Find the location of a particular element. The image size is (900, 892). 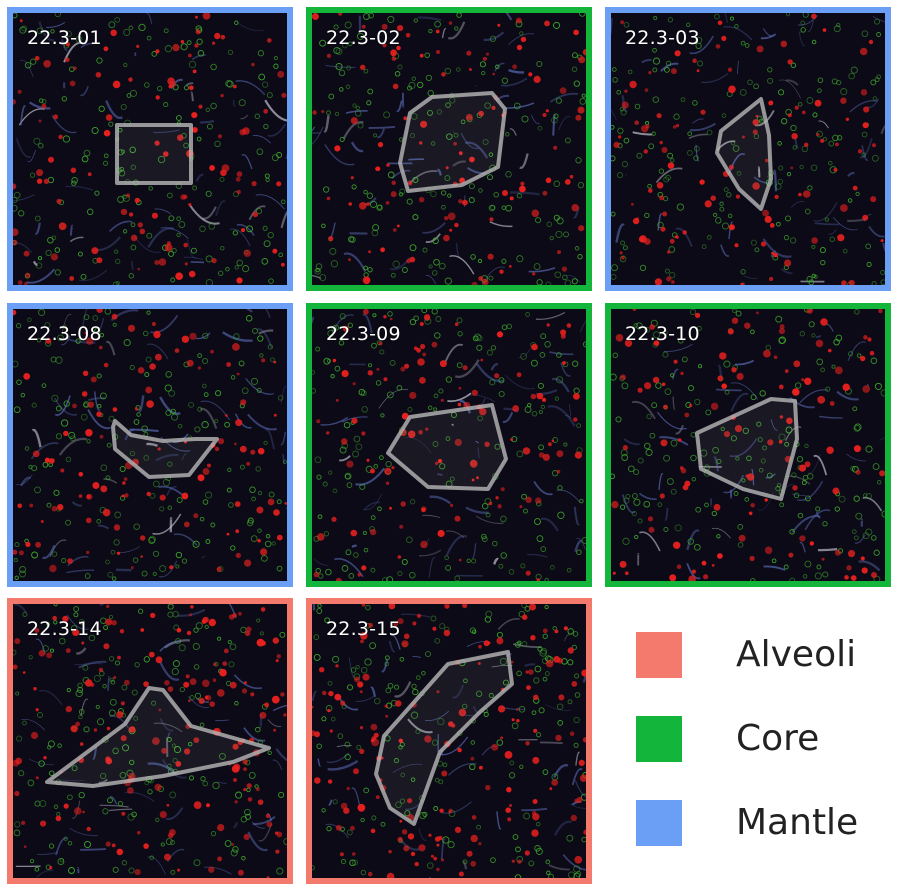

tile-22-3-02: 22.3-02 is located at coordinates (449, 149).